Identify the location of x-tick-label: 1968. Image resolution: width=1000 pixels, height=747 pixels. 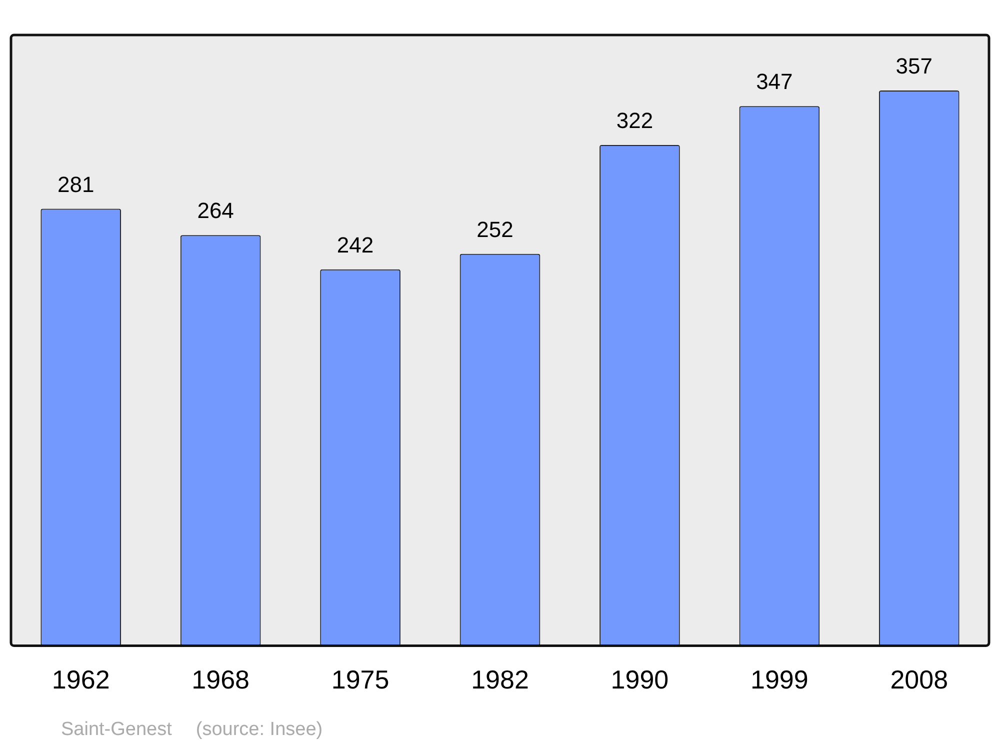
(221, 679).